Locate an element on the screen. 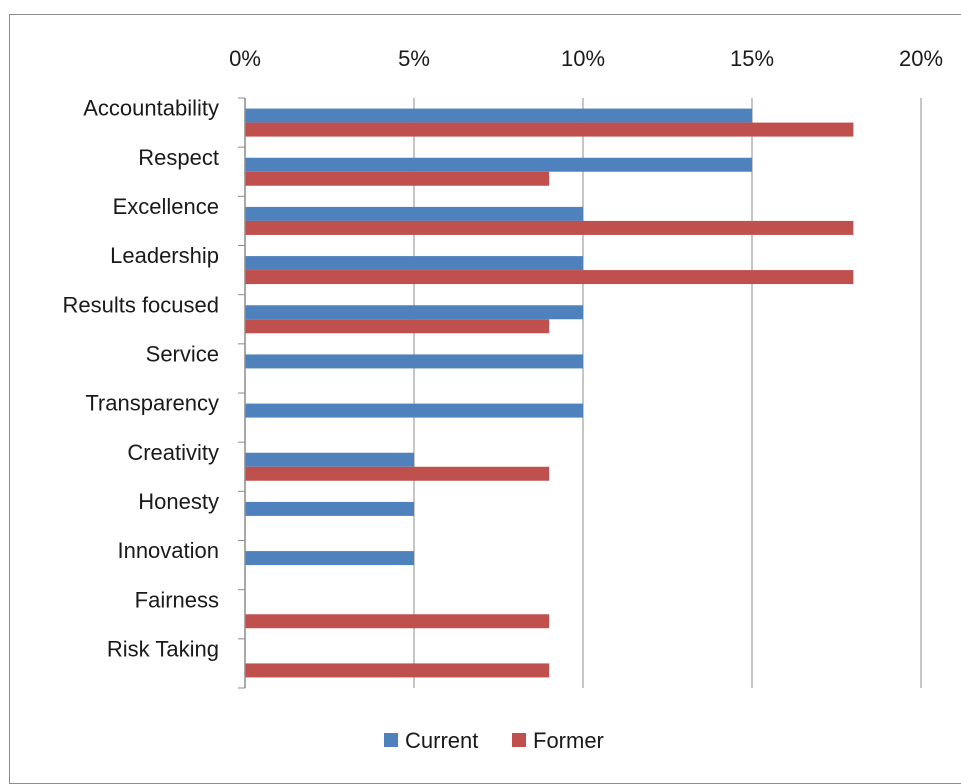  category-label-risk-taking: Risk Taking is located at coordinates (163, 648).